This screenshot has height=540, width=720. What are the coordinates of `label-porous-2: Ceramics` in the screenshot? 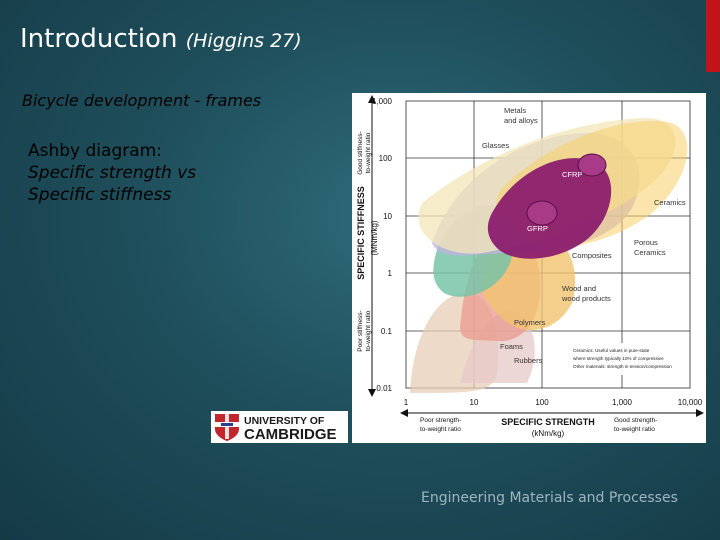 It's located at (650, 252).